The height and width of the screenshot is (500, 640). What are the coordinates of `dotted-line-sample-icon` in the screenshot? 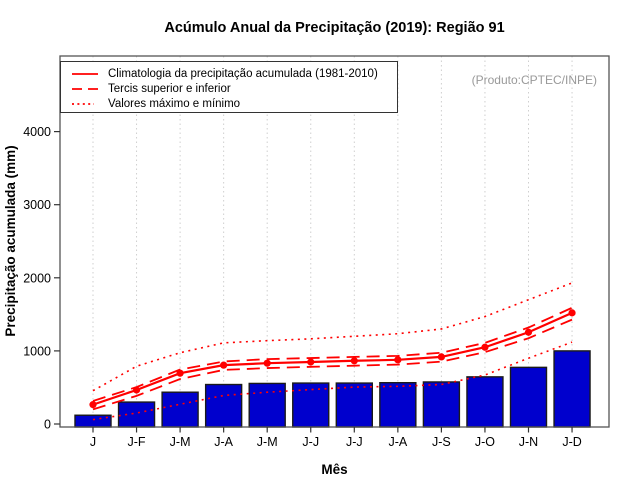 It's located at (83, 103).